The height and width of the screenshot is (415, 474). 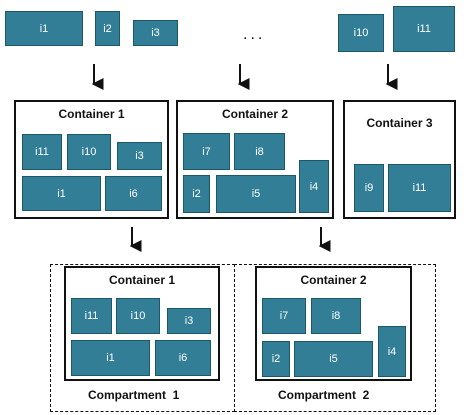 What do you see at coordinates (324, 395) in the screenshot?
I see `compartment-label: Compartment 2` at bounding box center [324, 395].